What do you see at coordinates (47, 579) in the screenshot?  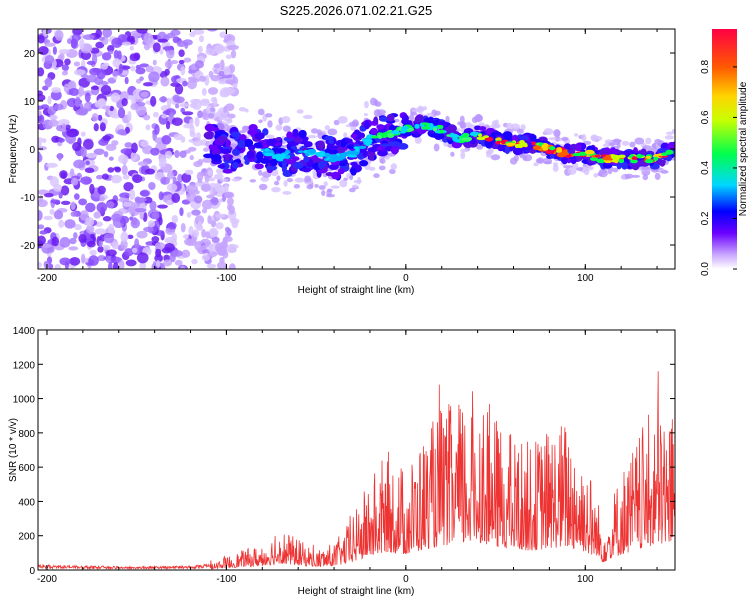 I see `snr-xtick-label: -200` at bounding box center [47, 579].